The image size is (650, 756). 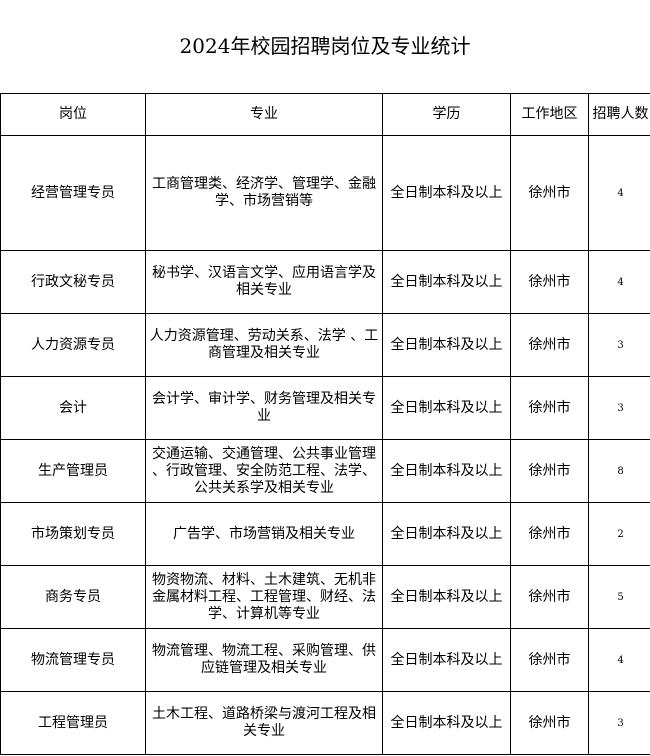 What do you see at coordinates (446, 114) in the screenshot?
I see `header-education: 学历` at bounding box center [446, 114].